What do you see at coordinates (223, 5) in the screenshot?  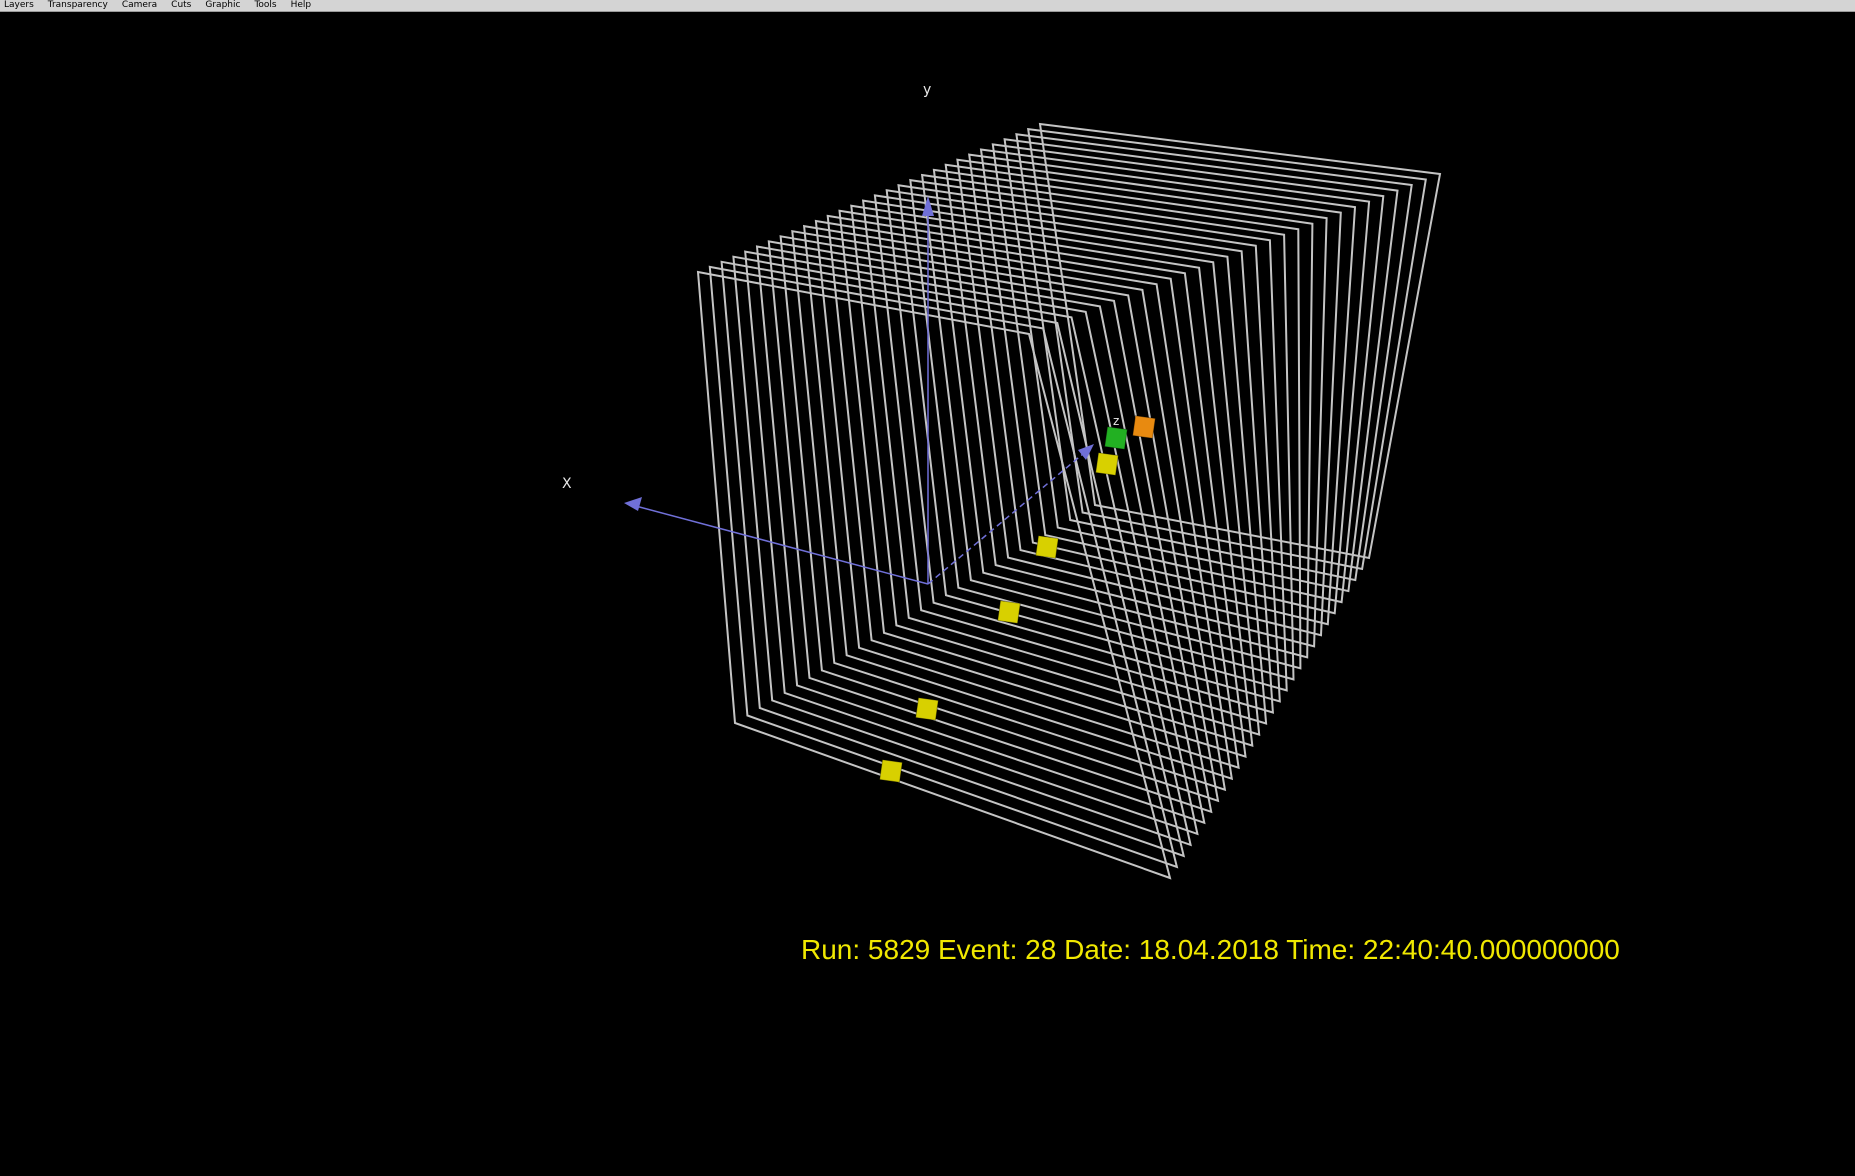 I see `menu-graphic: Graphic` at bounding box center [223, 5].